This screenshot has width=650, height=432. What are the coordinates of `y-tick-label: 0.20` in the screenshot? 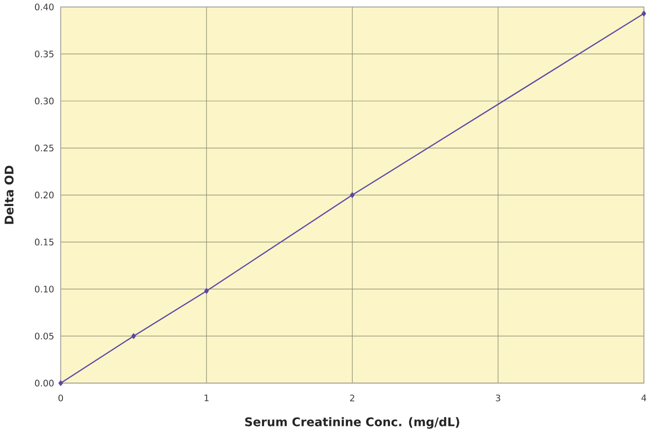 It's located at (44, 195).